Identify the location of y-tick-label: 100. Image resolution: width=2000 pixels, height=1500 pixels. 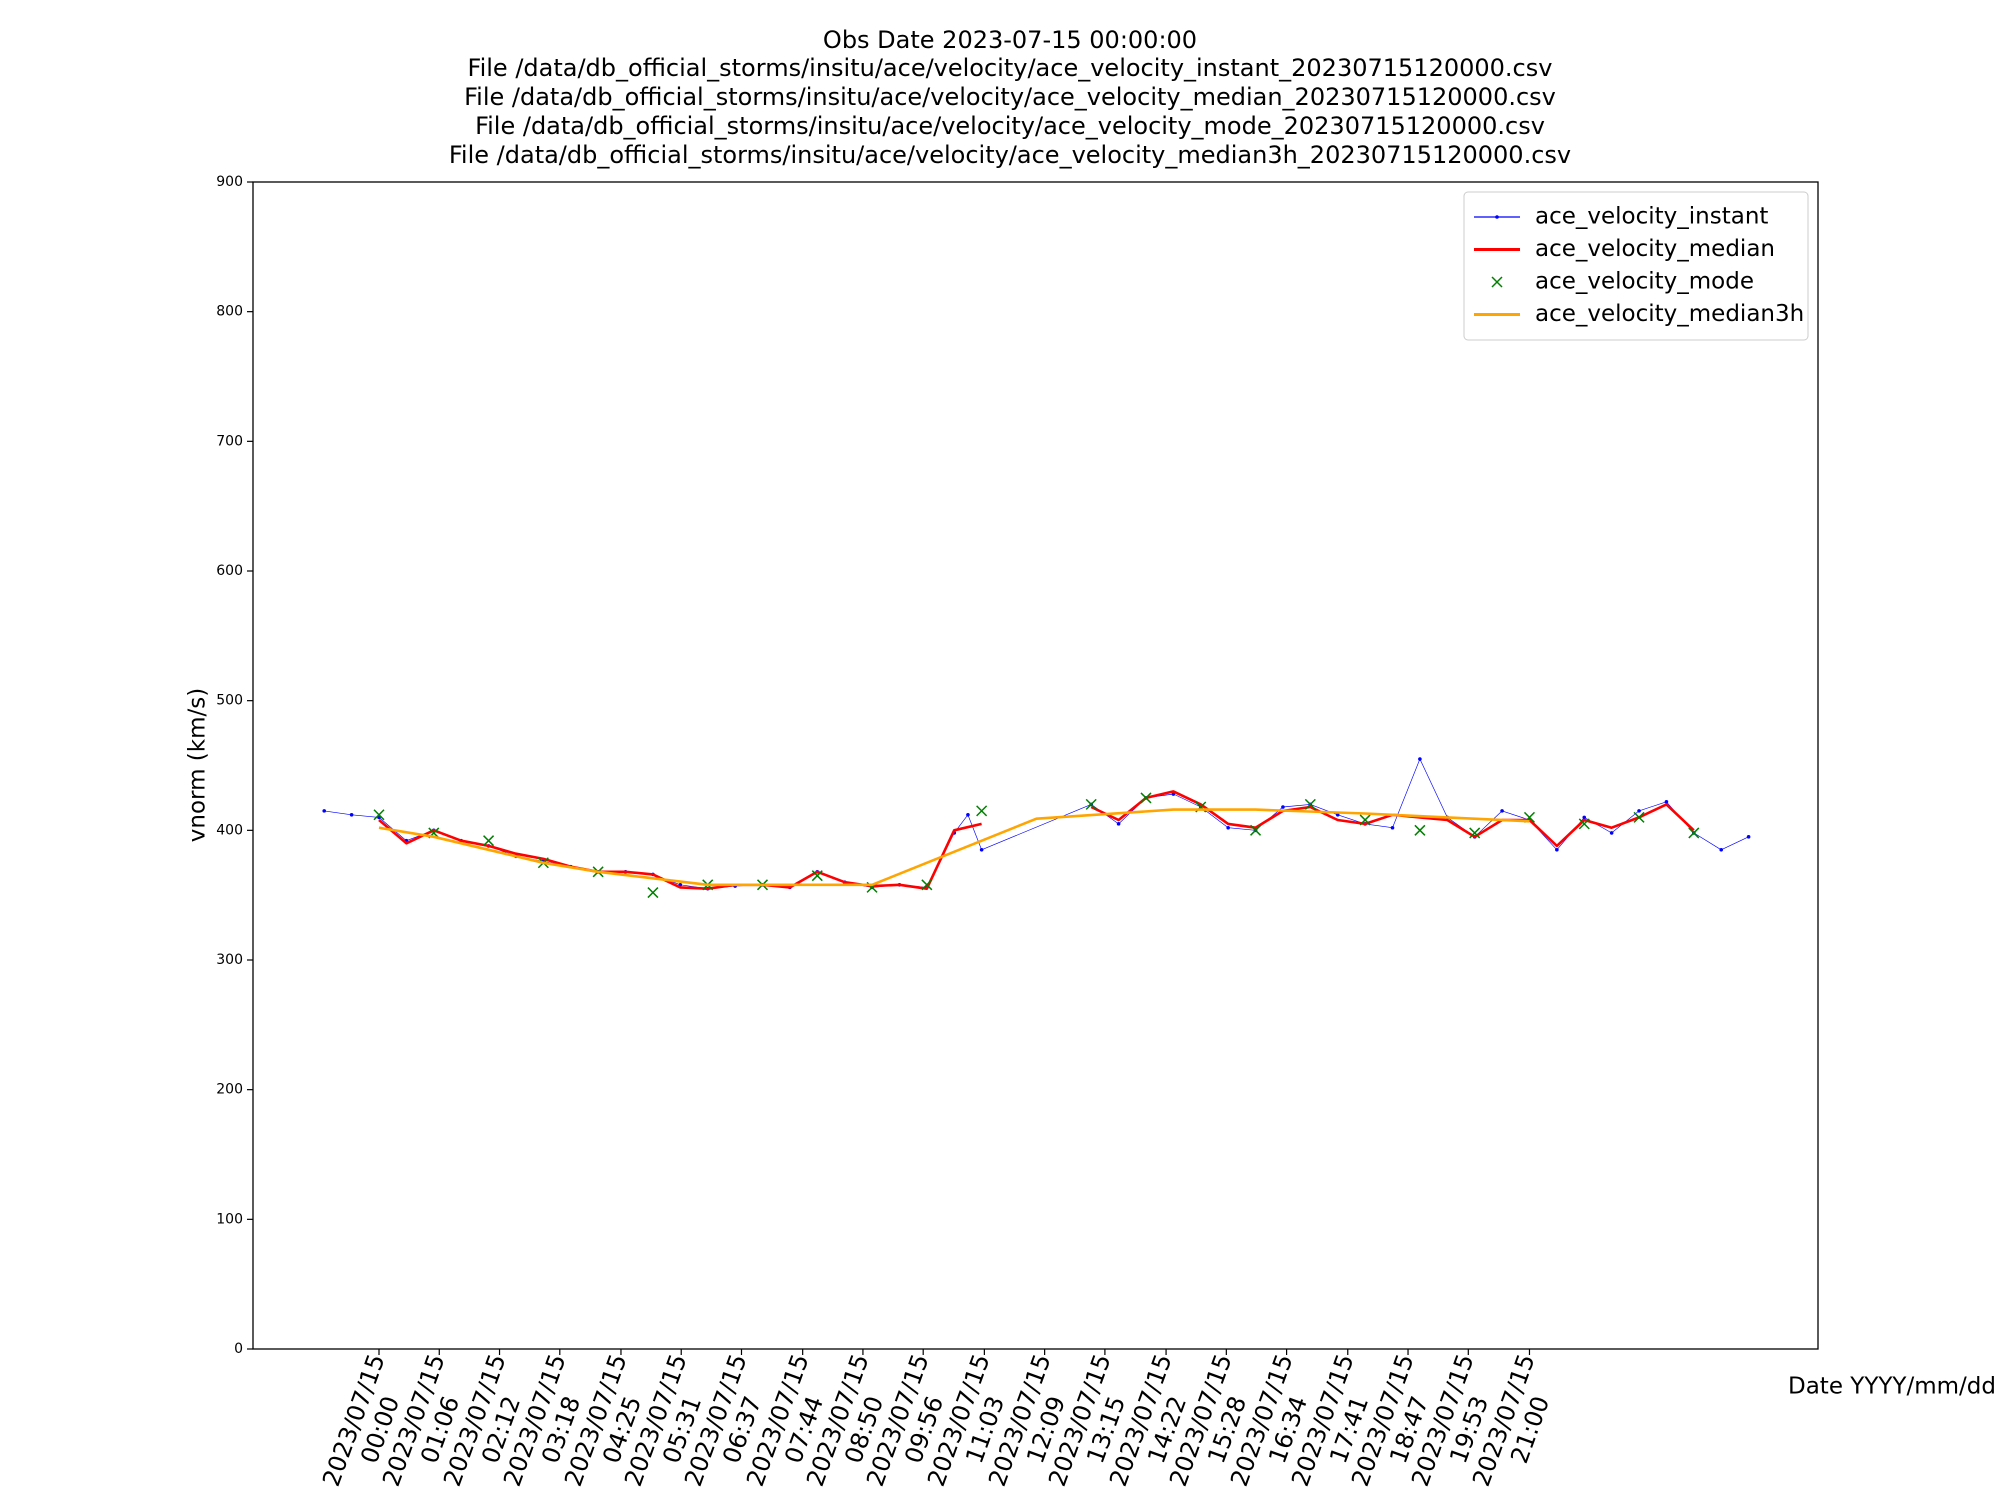
(229, 1219).